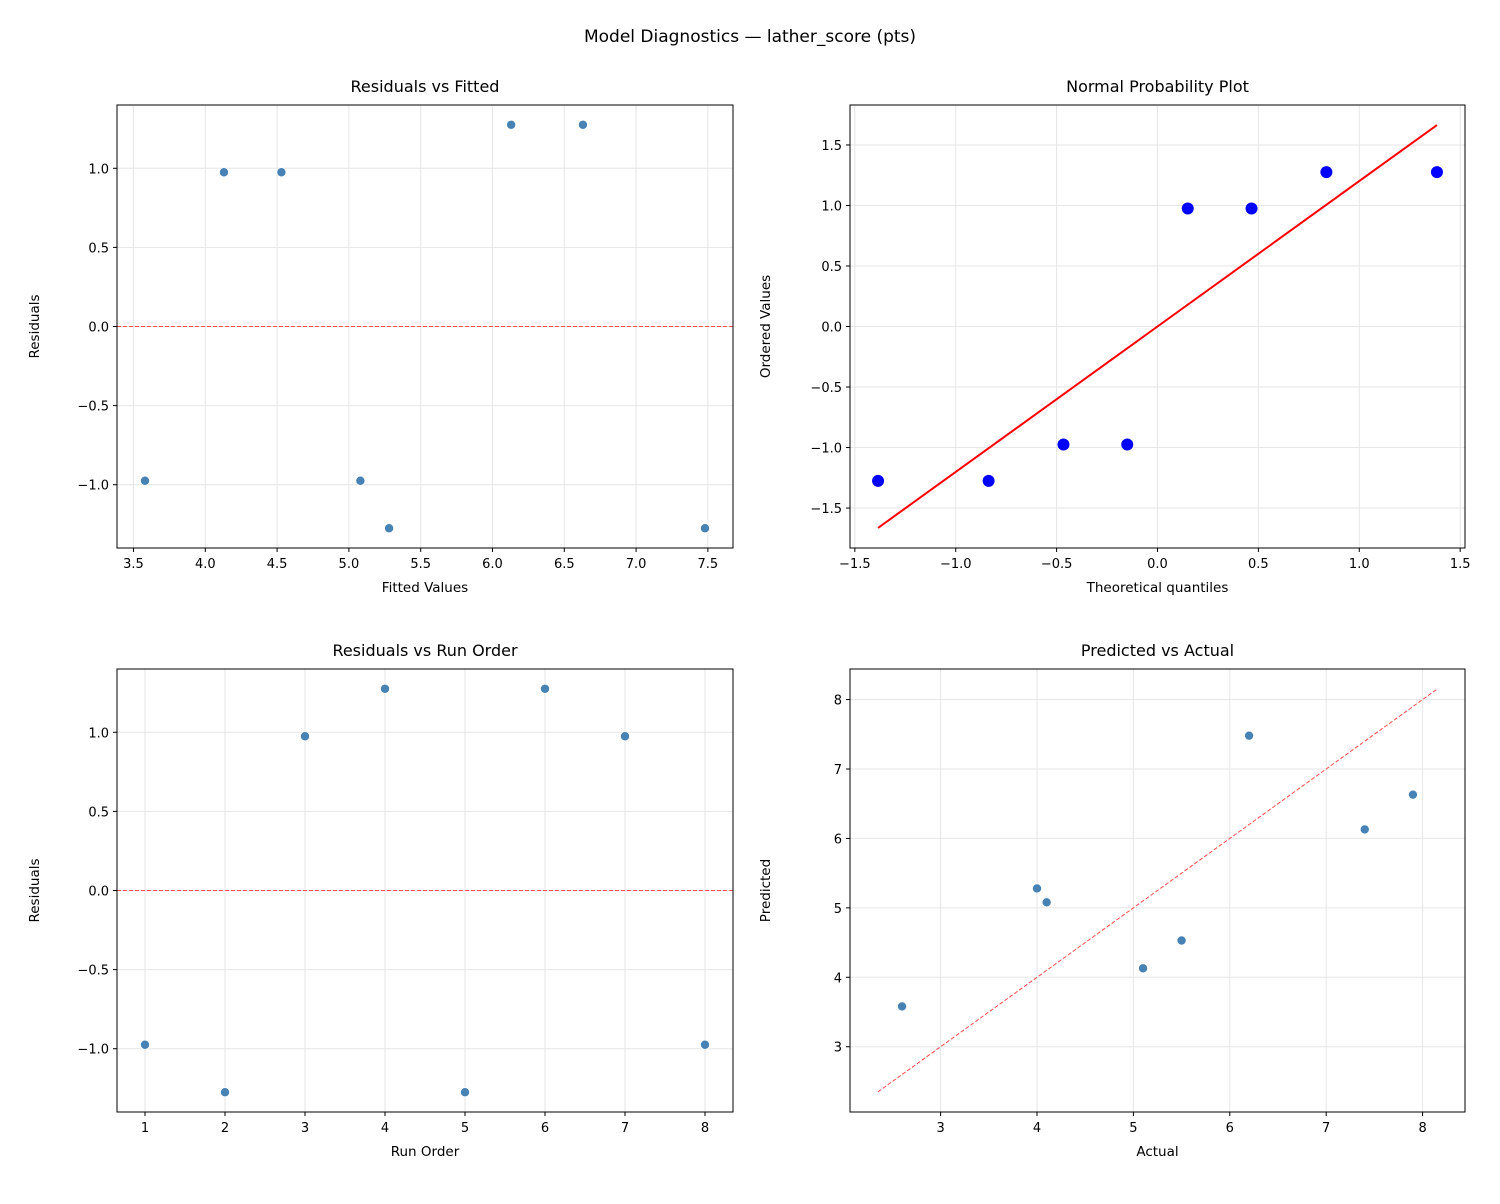  I want to click on subplot-title: Normal Probability Plot, so click(1157, 86).